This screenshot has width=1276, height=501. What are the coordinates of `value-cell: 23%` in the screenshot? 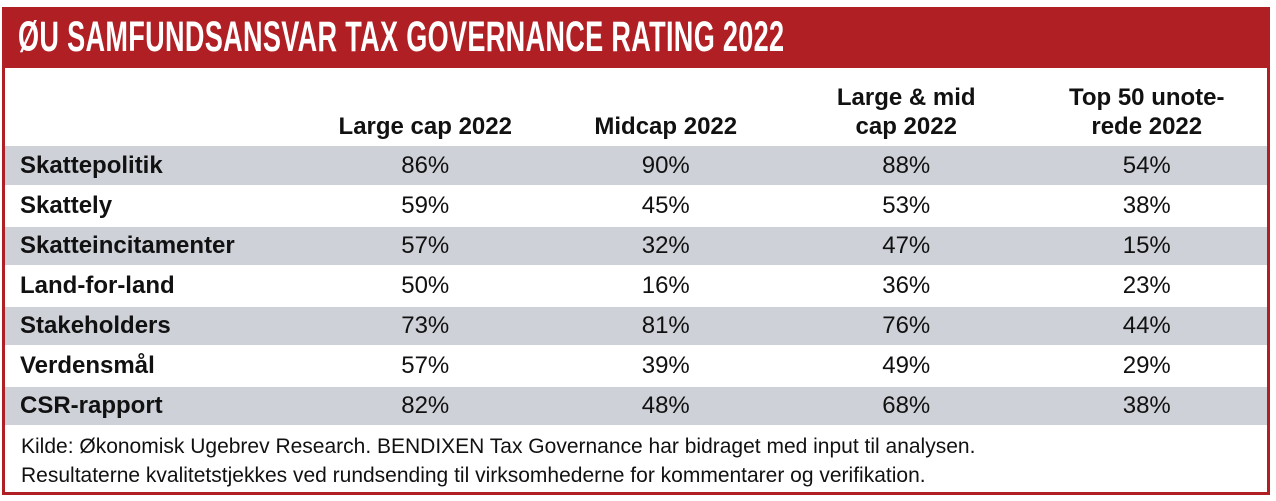 It's located at (1146, 286).